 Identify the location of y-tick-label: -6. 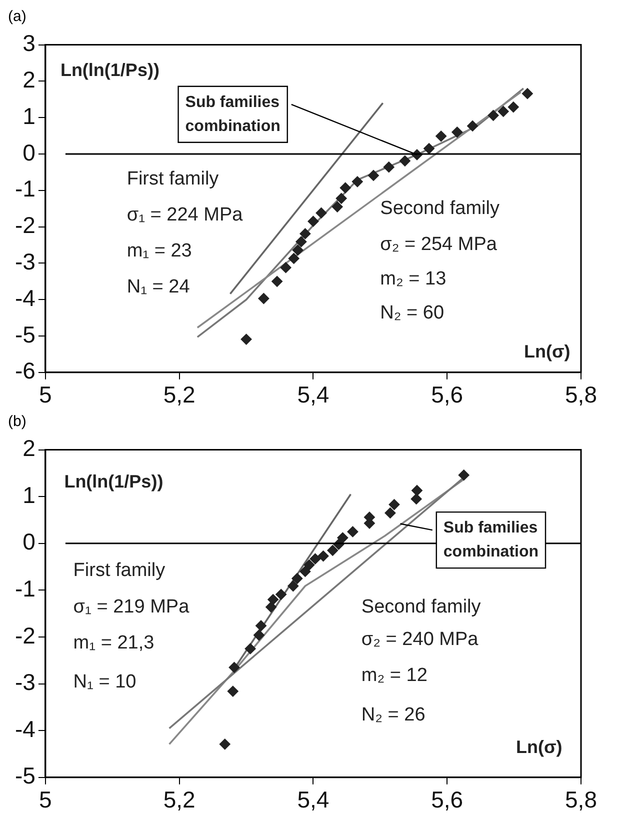
(25, 371).